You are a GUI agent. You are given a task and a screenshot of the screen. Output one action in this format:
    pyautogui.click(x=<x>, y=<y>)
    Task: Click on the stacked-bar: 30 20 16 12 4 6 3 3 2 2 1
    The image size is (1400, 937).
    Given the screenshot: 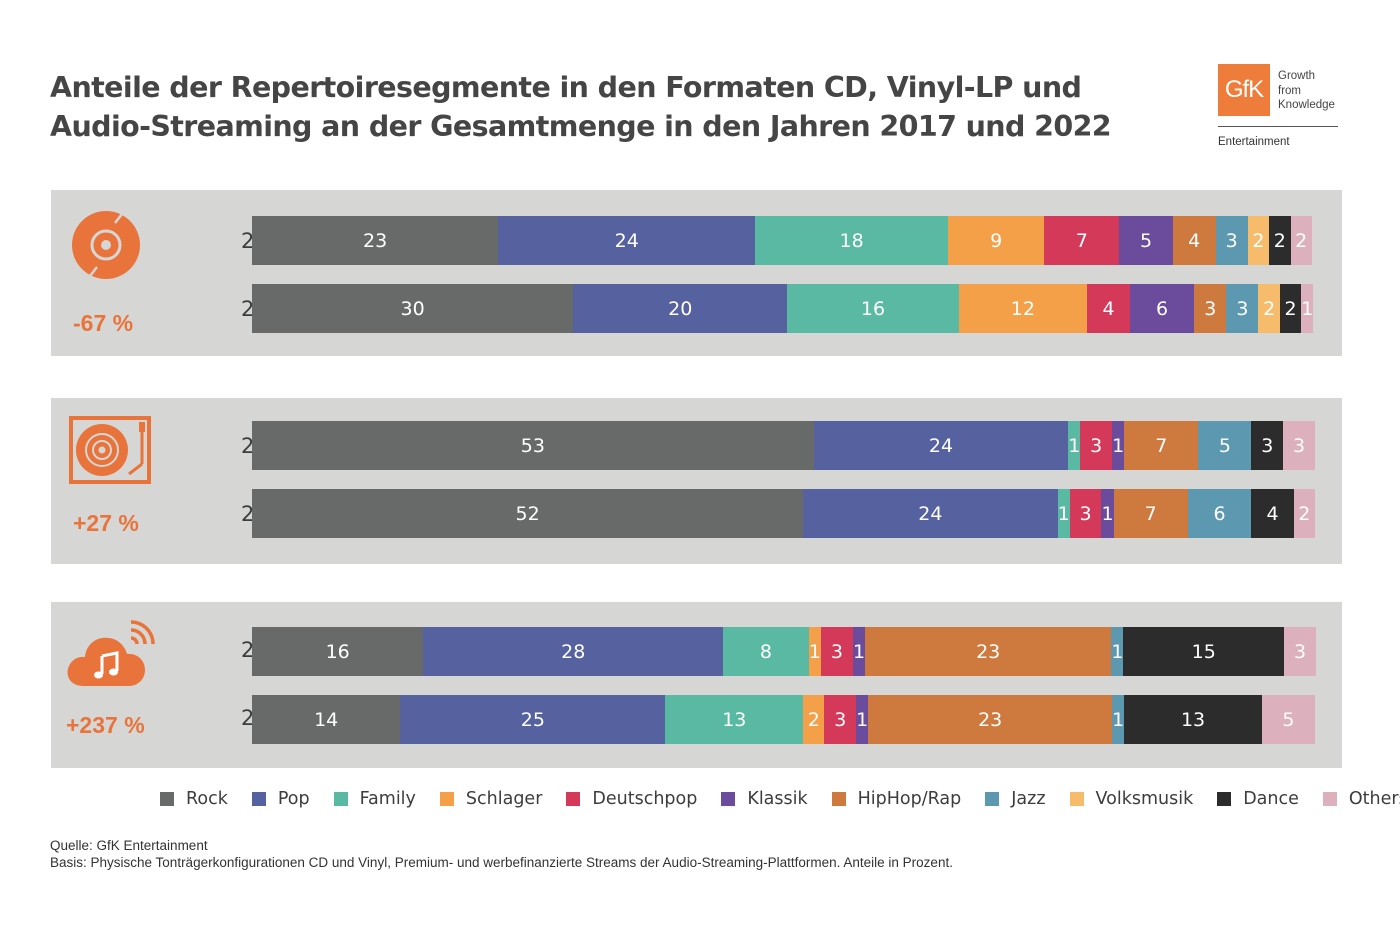 What is the action you would take?
    pyautogui.click(x=783, y=308)
    